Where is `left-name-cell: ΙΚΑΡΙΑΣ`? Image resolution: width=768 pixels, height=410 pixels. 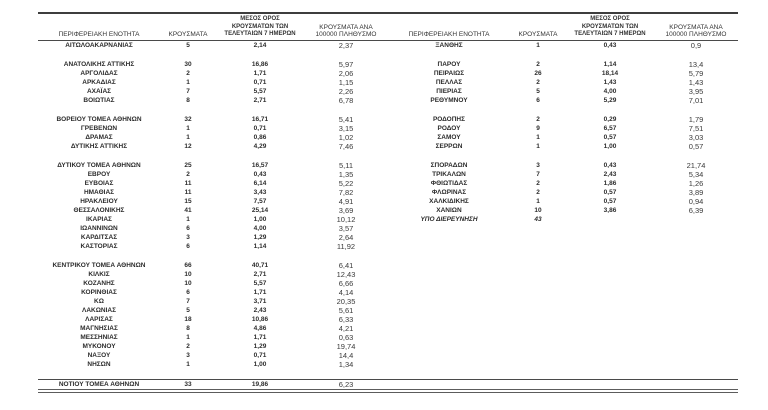 left-name-cell: ΙΚΑΡΙΑΣ is located at coordinates (99, 219).